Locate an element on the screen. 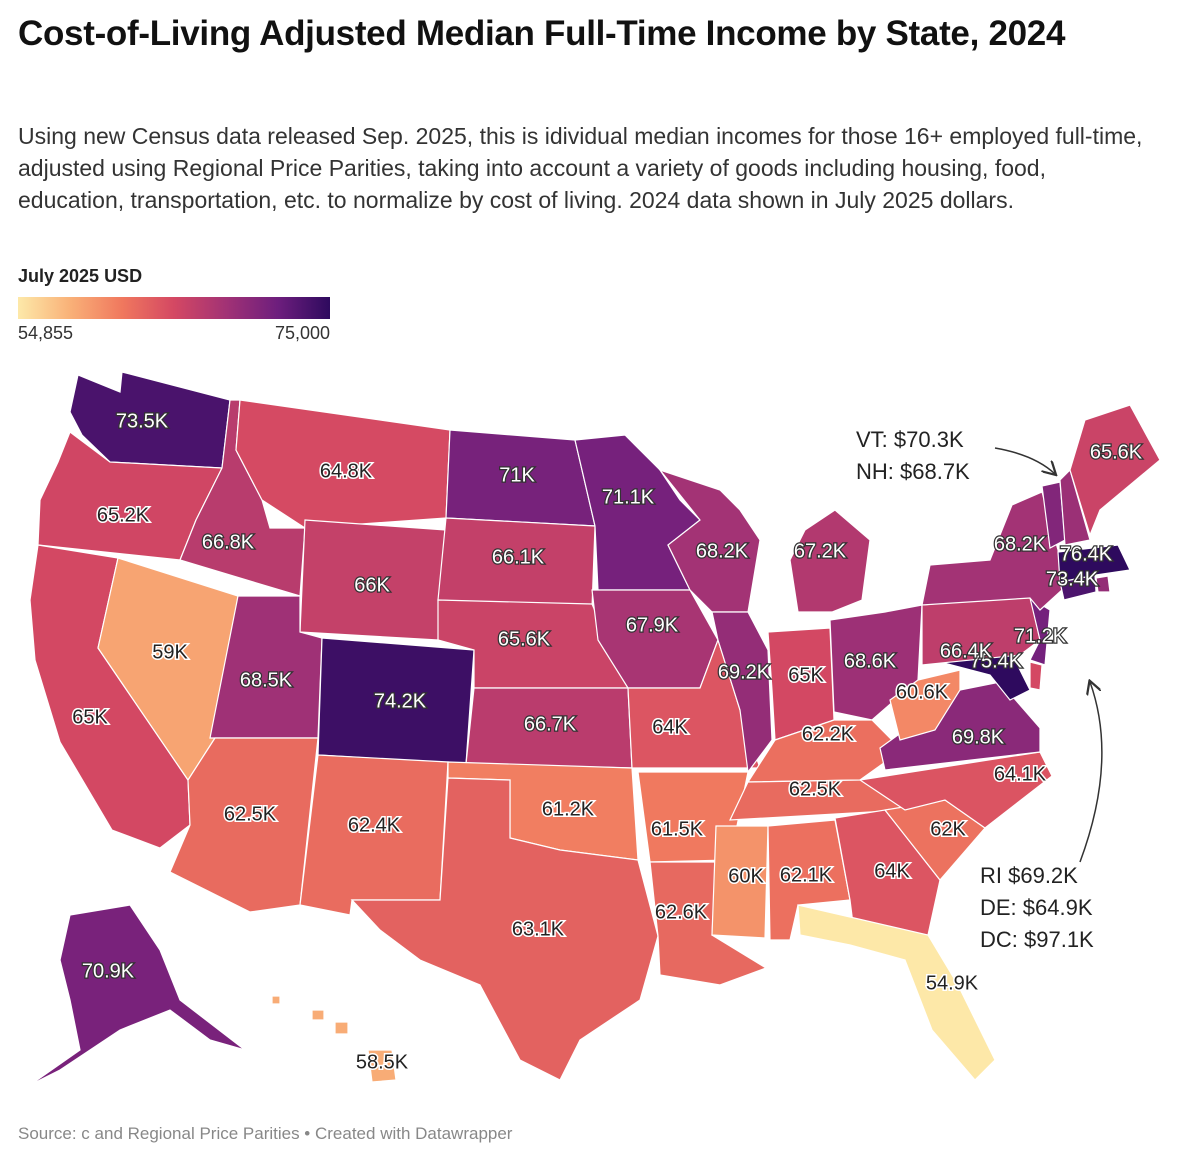 This screenshot has height=1160, width=1179. state-label-fl: 54.9K is located at coordinates (952, 983).